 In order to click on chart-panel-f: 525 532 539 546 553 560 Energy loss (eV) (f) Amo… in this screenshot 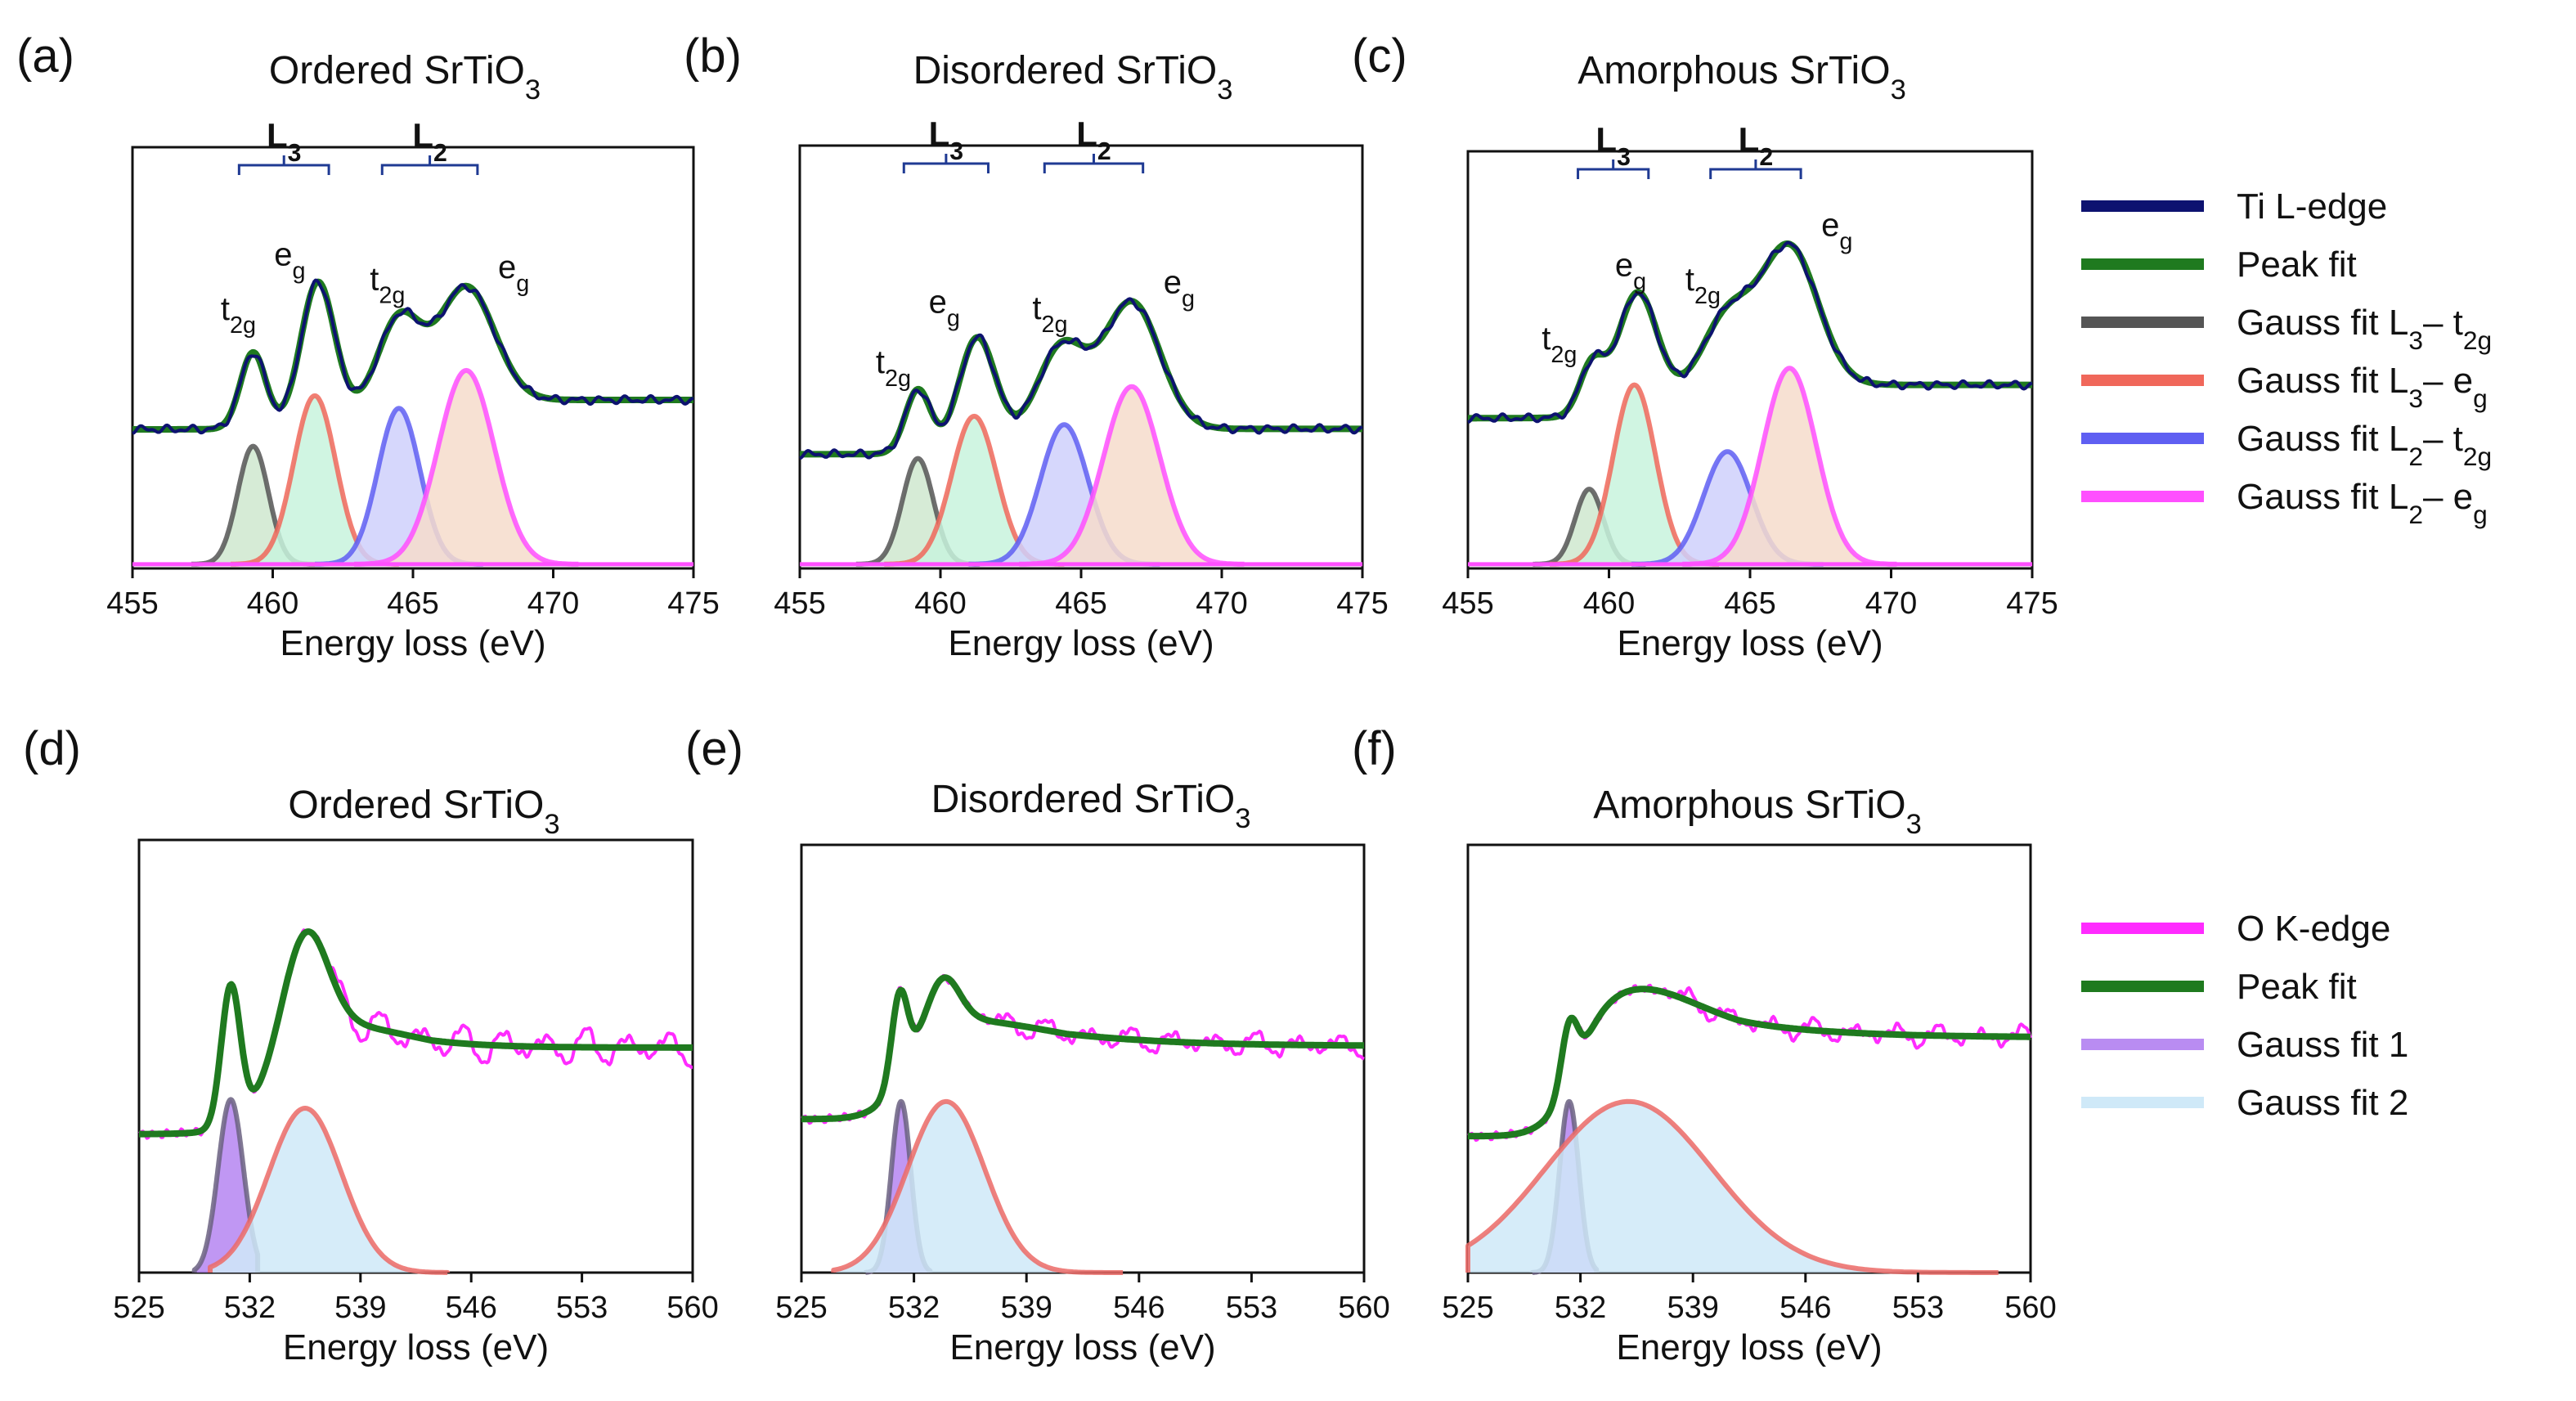, I will do `click(1705, 1044)`.